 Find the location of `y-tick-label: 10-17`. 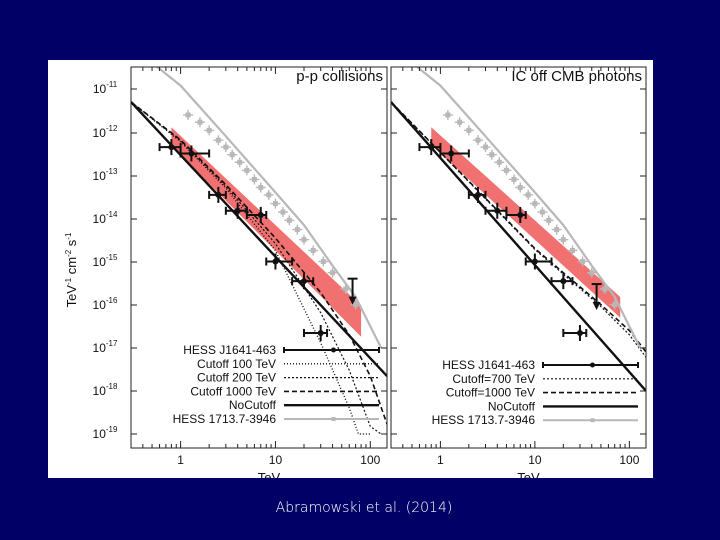

y-tick-label: 10-17 is located at coordinates (105, 347).